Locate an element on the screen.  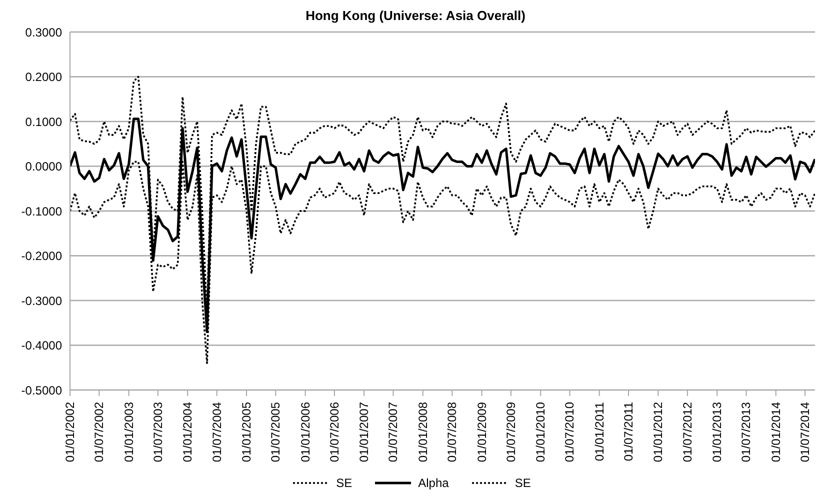
x-tick-label: 01/07/2012 is located at coordinates (687, 432).